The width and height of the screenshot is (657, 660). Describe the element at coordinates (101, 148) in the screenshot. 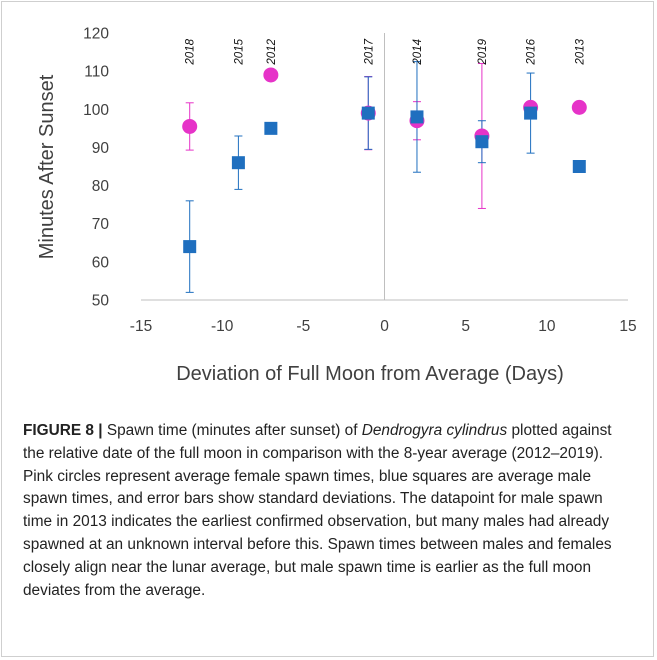

I see `y-tick-label: 90` at that location.